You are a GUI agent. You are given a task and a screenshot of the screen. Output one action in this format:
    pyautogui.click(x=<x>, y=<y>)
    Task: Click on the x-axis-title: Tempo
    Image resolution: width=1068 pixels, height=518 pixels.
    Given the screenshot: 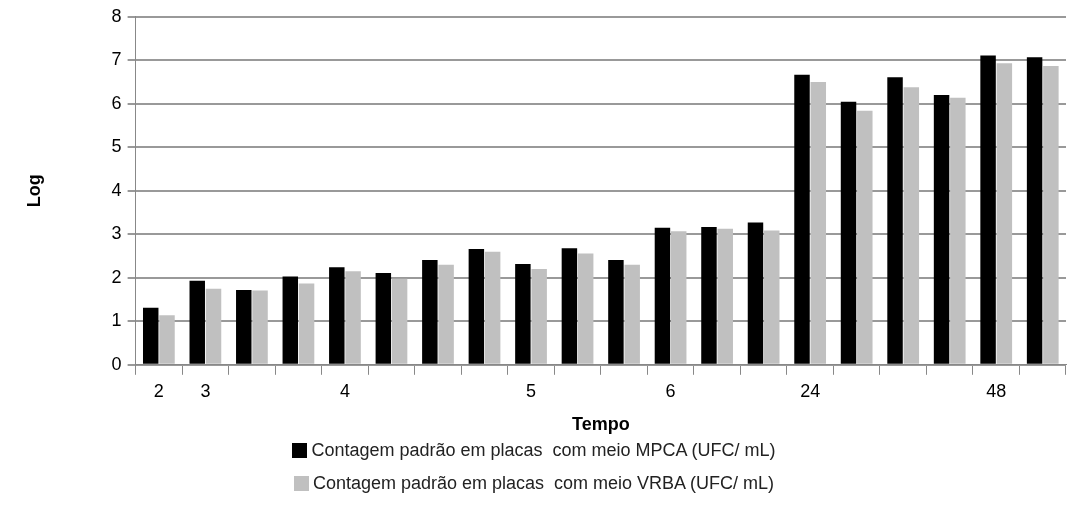 What is the action you would take?
    pyautogui.click(x=600, y=424)
    